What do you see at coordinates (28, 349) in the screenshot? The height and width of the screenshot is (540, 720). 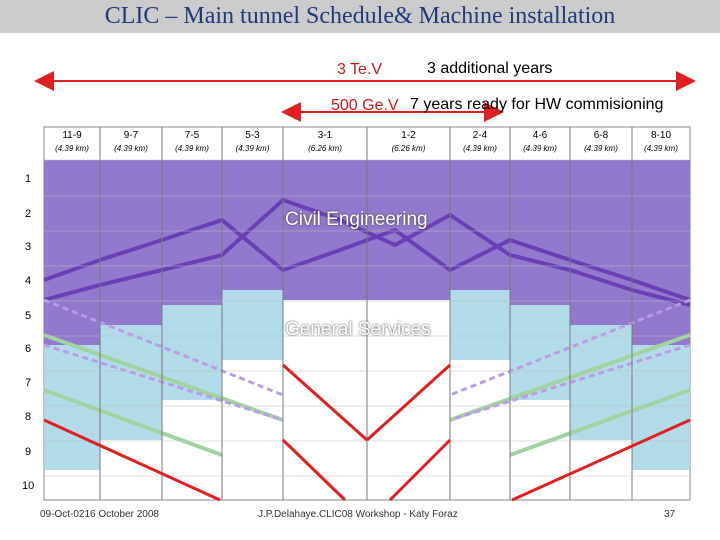 I see `year-label: 6` at bounding box center [28, 349].